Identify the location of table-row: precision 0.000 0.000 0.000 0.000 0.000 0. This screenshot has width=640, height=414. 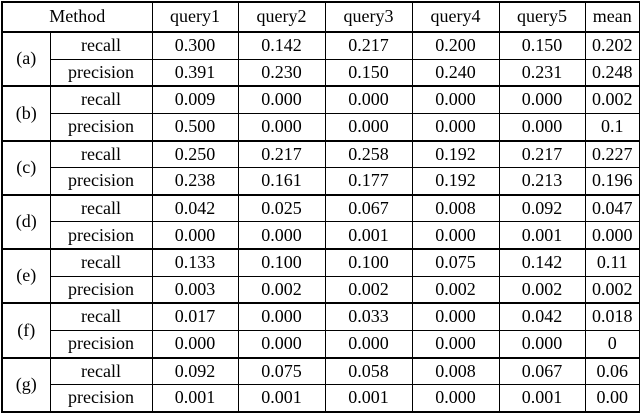
(321, 344).